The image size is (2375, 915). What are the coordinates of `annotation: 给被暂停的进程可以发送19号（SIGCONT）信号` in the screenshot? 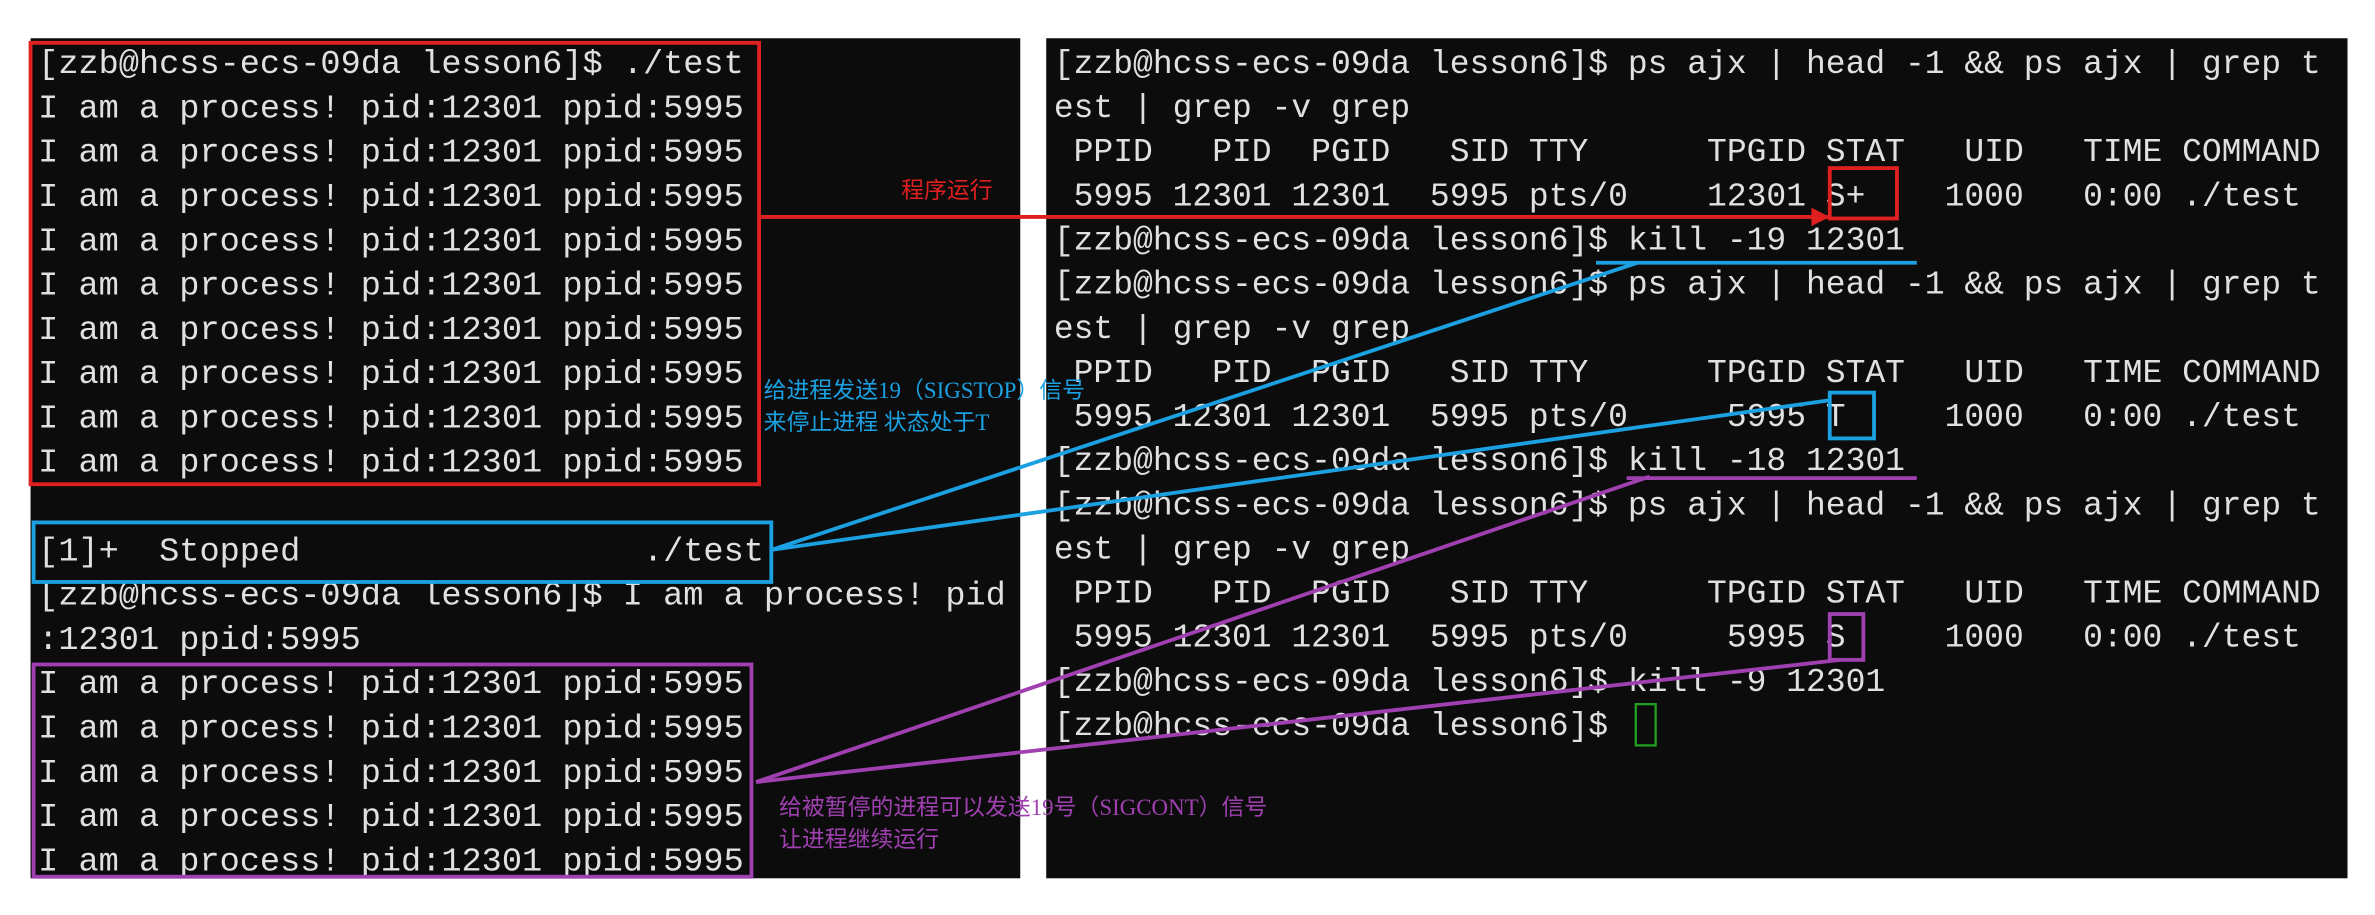 It's located at (1023, 807).